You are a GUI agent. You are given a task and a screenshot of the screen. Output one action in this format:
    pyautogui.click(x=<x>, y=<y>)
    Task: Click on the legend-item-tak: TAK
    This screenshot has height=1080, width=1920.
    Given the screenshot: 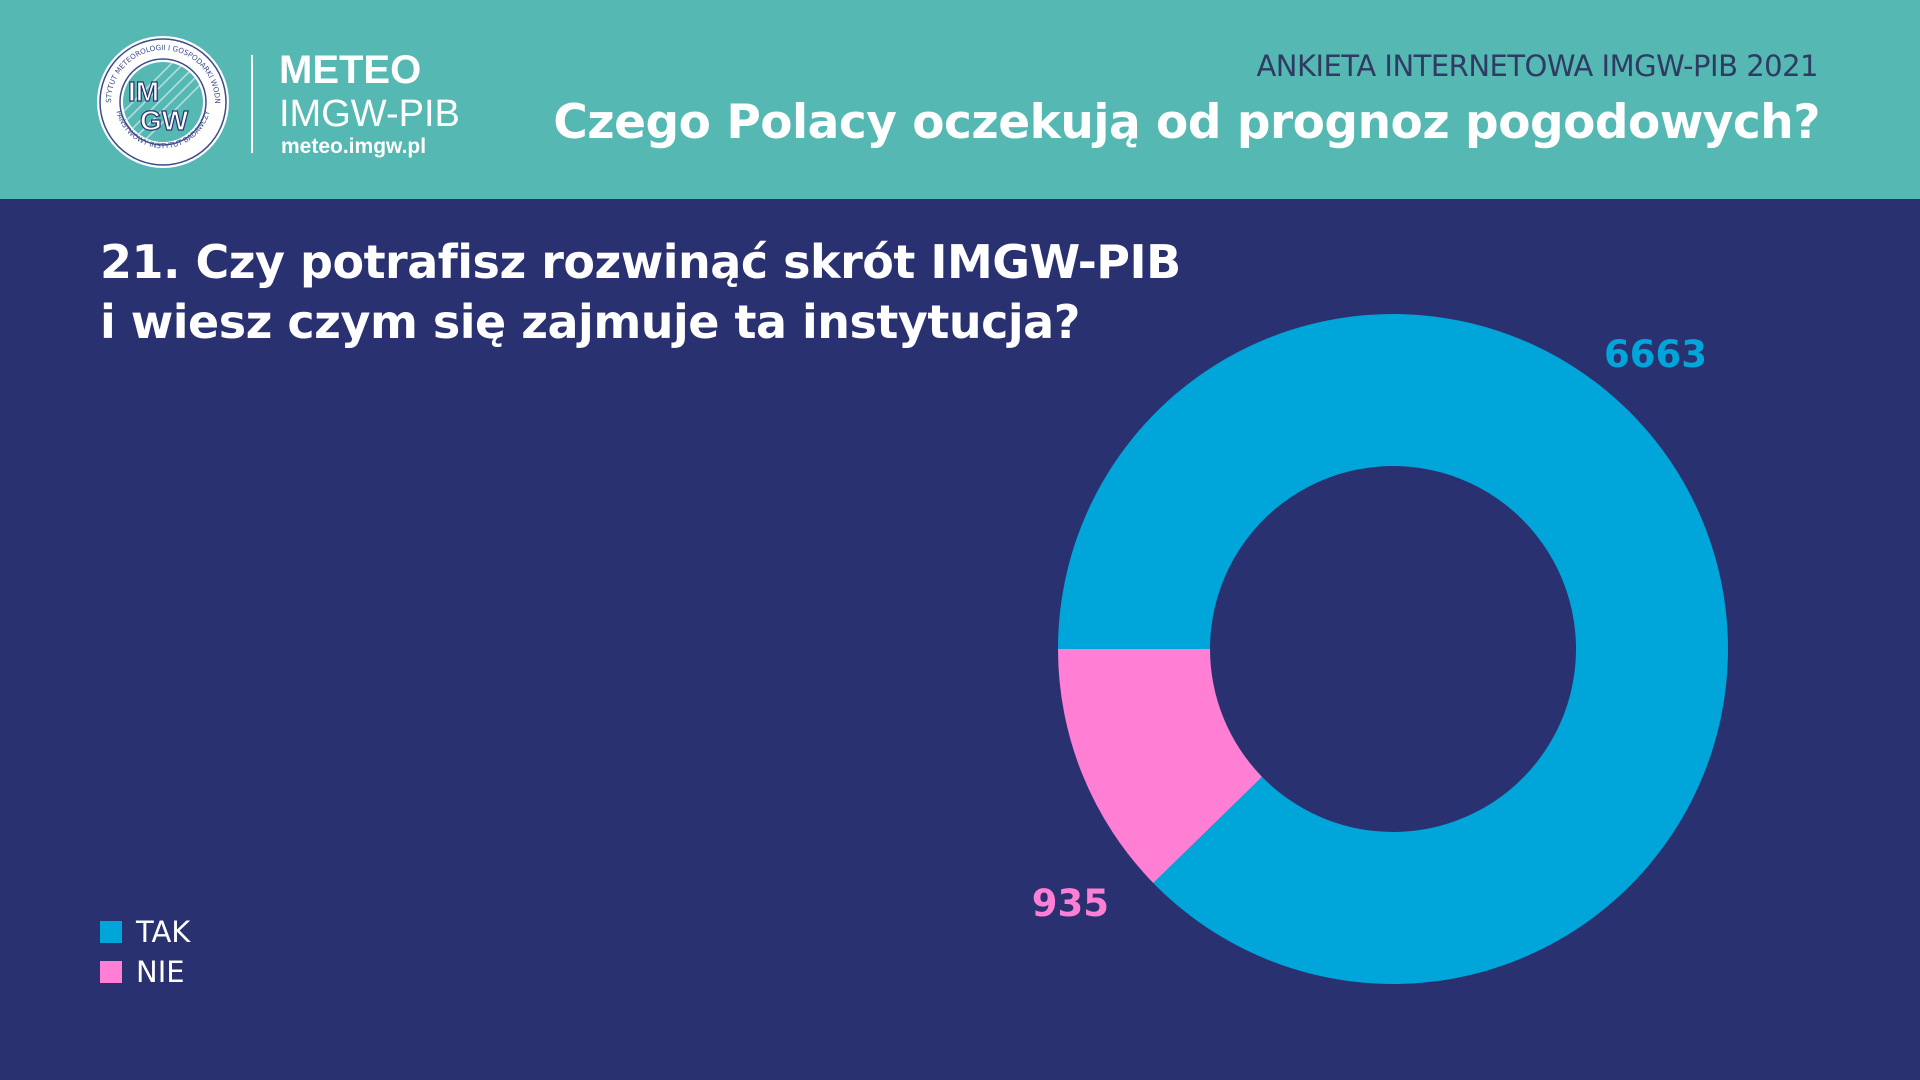 What is the action you would take?
    pyautogui.click(x=145, y=932)
    